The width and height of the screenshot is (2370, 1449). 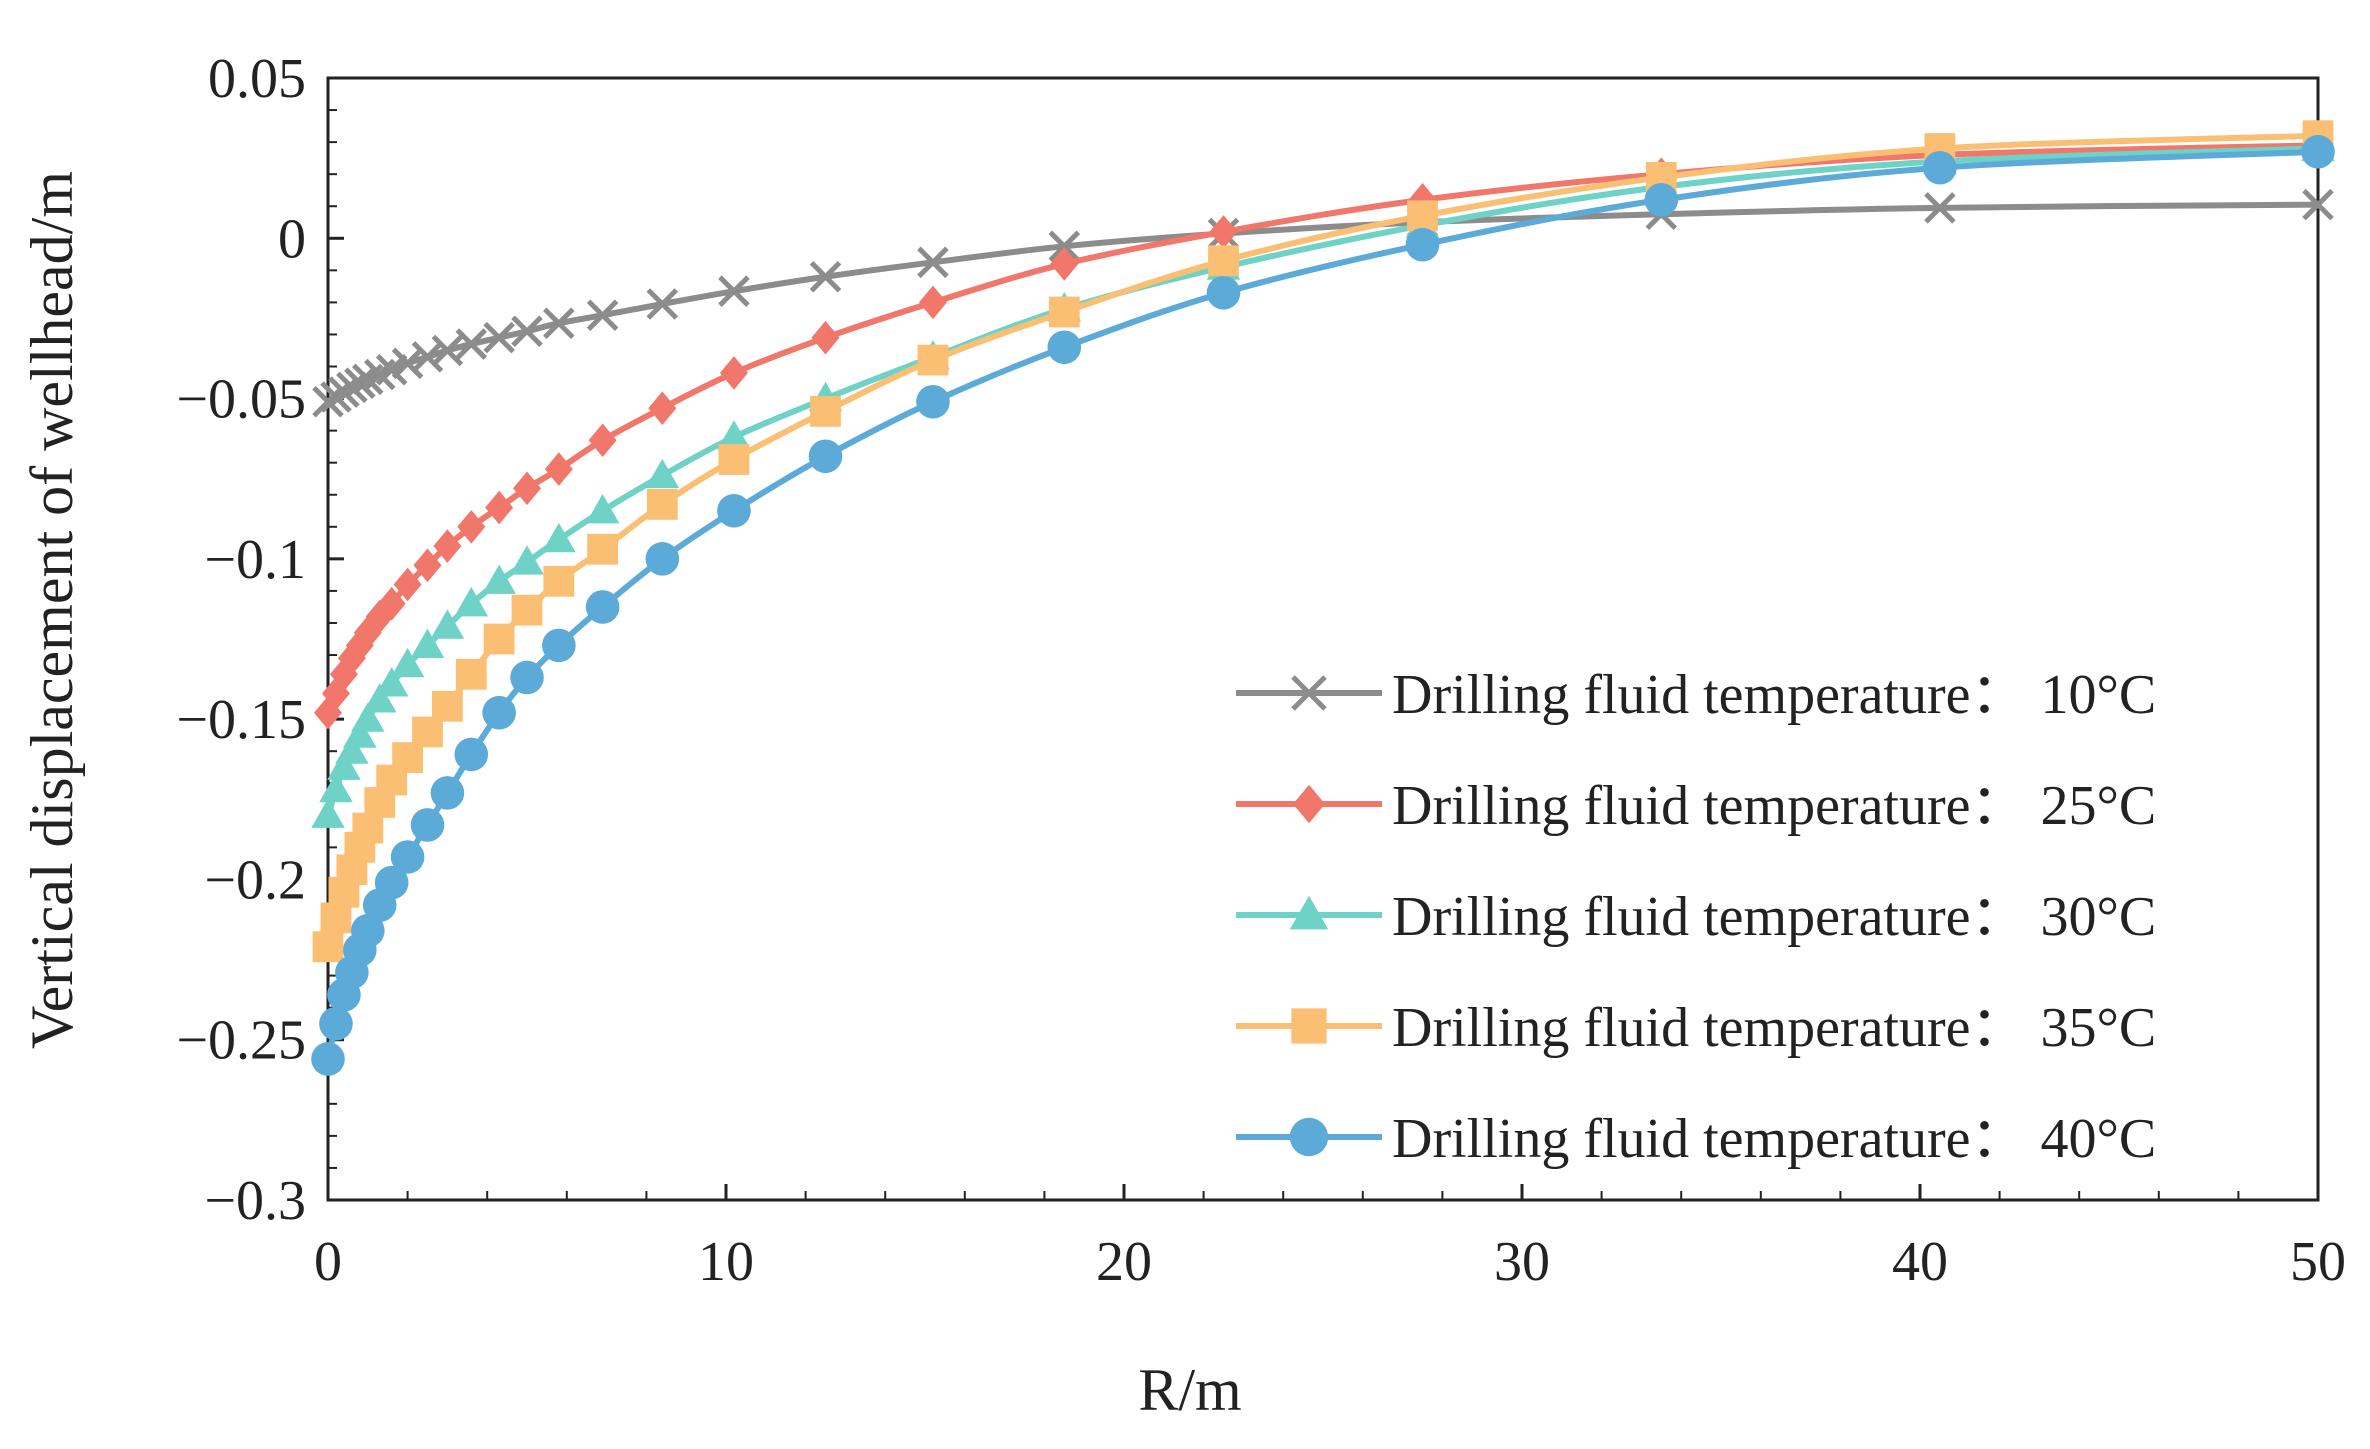 I want to click on x-axis-title: R/m, so click(x=1189, y=1390).